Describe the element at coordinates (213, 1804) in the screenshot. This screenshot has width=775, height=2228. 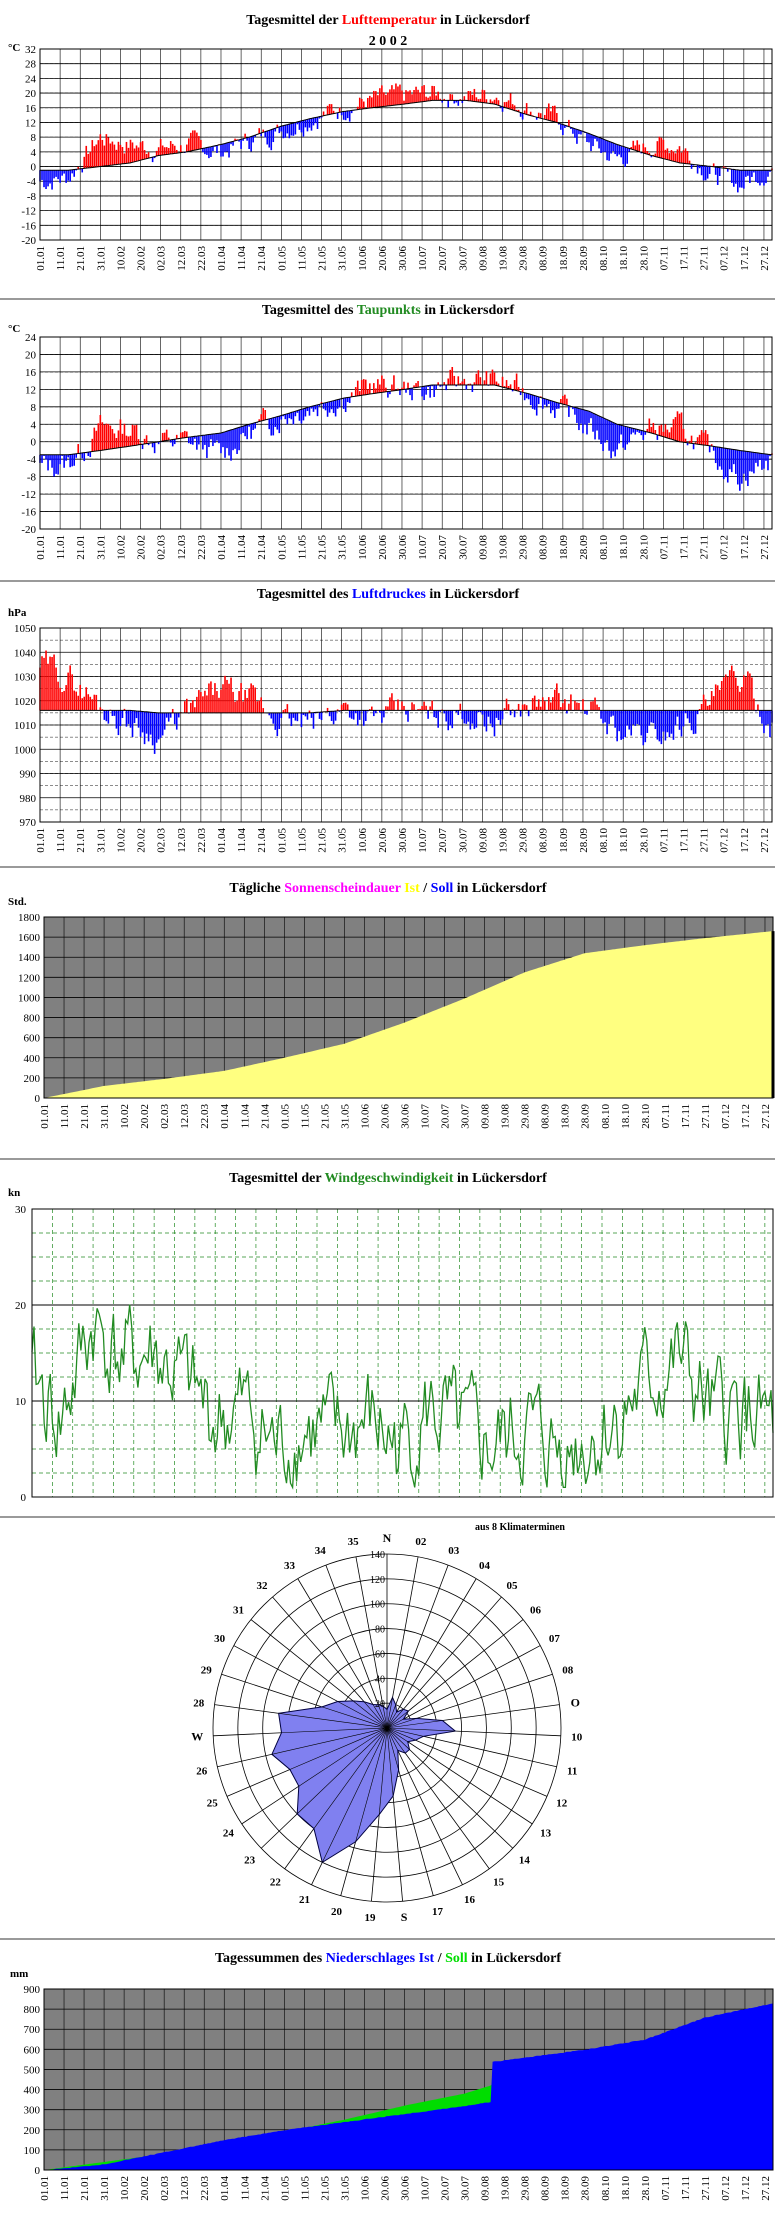
I see `rose-direction-label: 25` at that location.